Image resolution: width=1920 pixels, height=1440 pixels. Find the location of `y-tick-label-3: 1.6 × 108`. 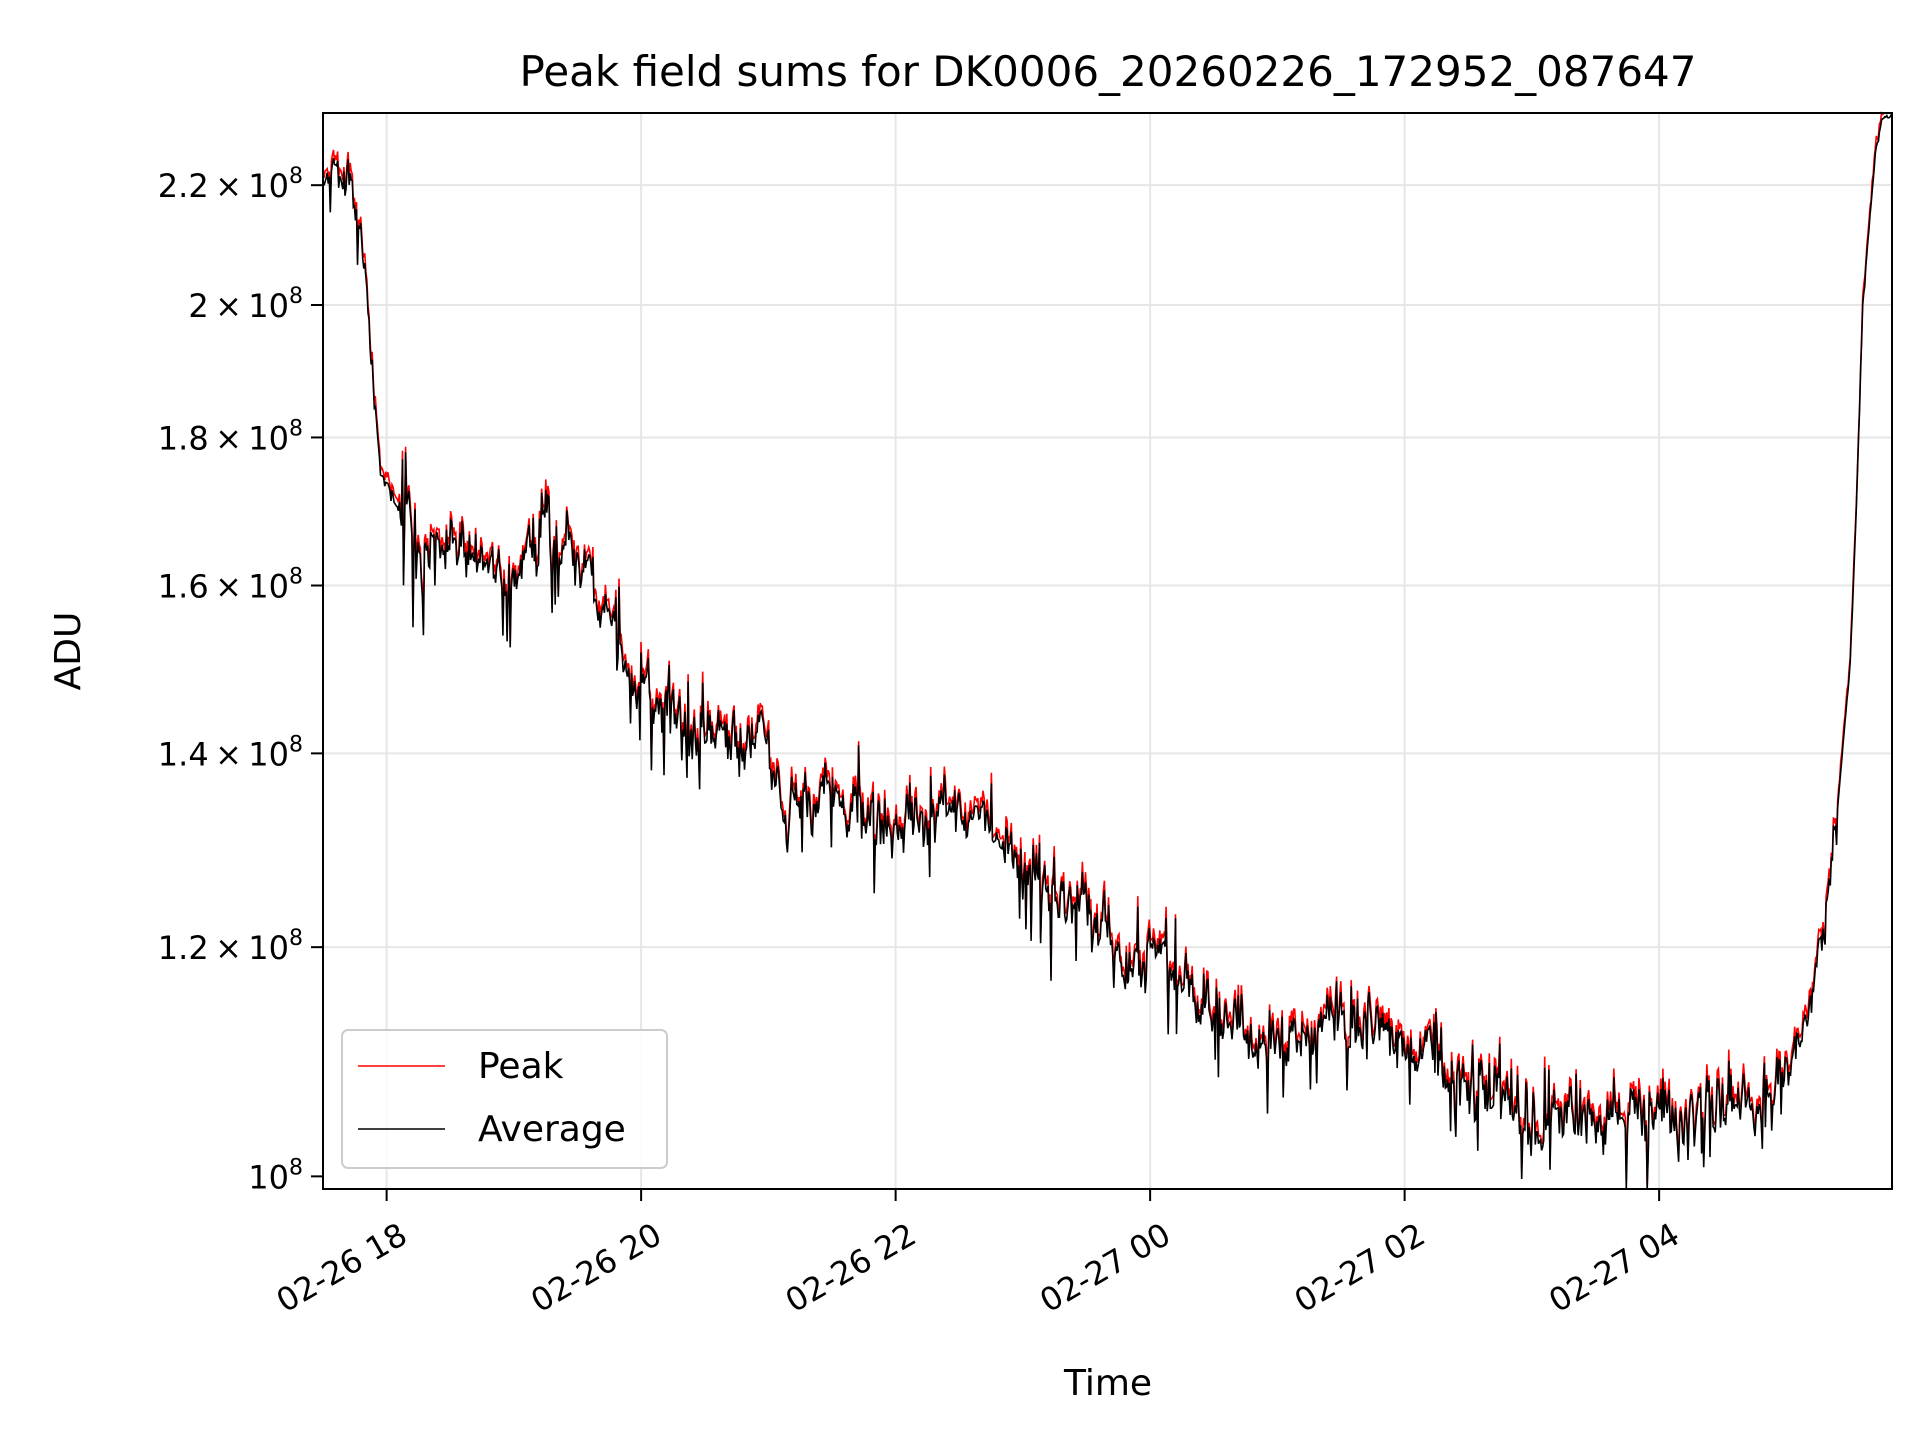

y-tick-label-3: 1.6 × 108 is located at coordinates (230, 585).